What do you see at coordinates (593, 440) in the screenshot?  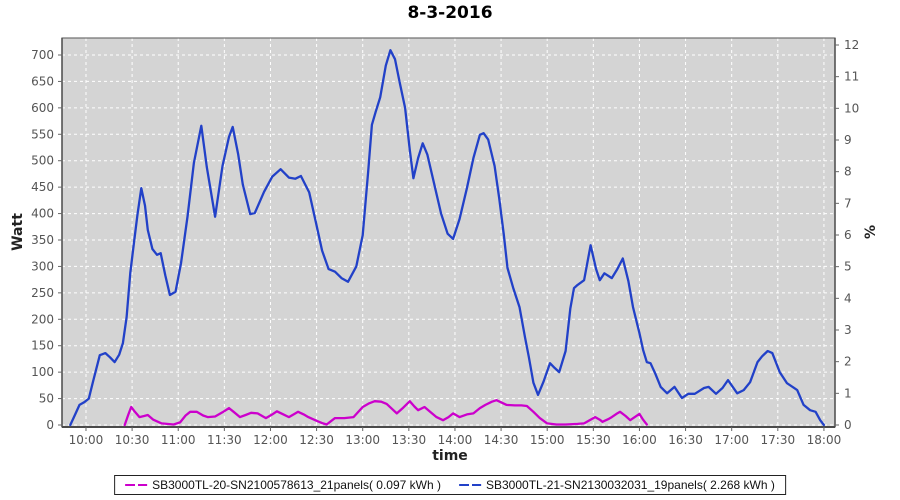 I see `x-tick-label: 15:30` at bounding box center [593, 440].